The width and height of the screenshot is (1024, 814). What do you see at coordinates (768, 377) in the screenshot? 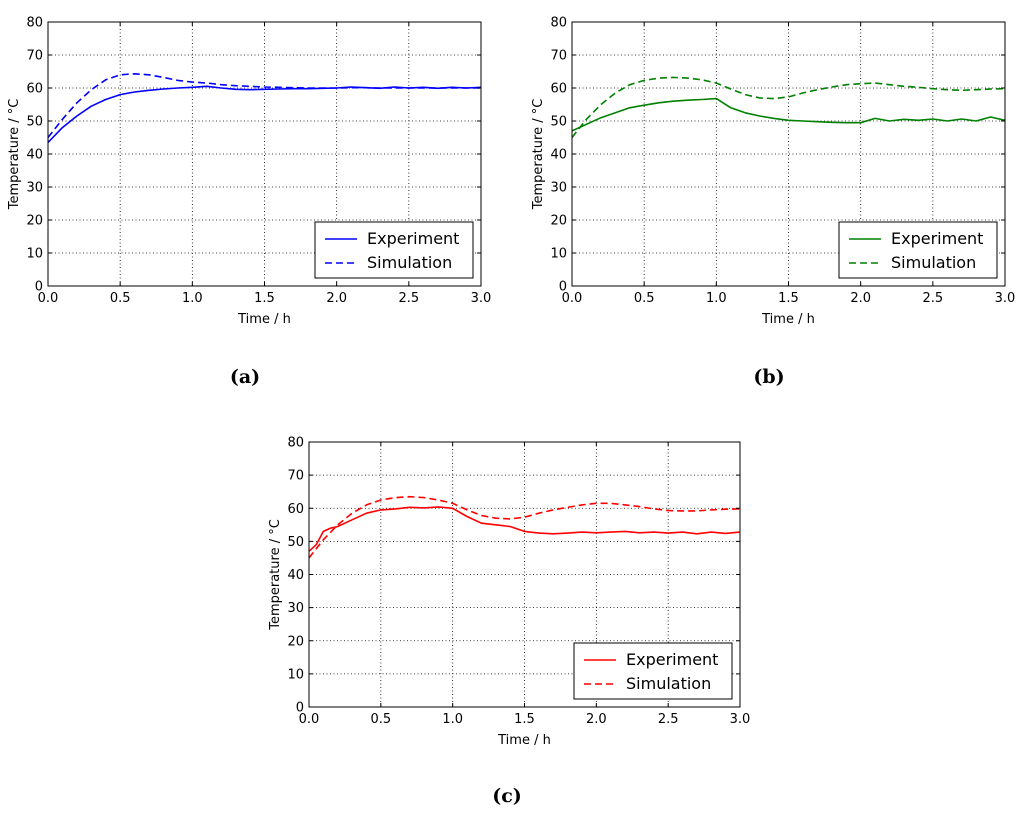
I see `panel-caption-b: (b)` at bounding box center [768, 377].